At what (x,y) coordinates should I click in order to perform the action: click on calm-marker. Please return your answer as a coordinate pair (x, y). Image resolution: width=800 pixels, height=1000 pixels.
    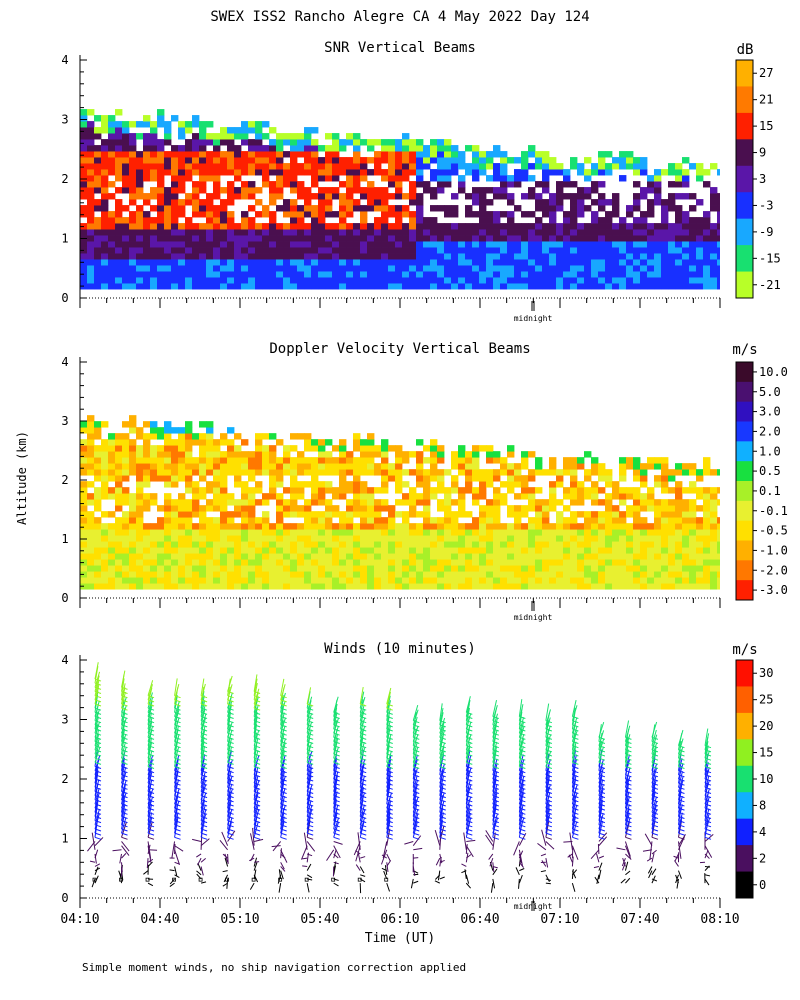
    Looking at the image, I should click on (121, 879).